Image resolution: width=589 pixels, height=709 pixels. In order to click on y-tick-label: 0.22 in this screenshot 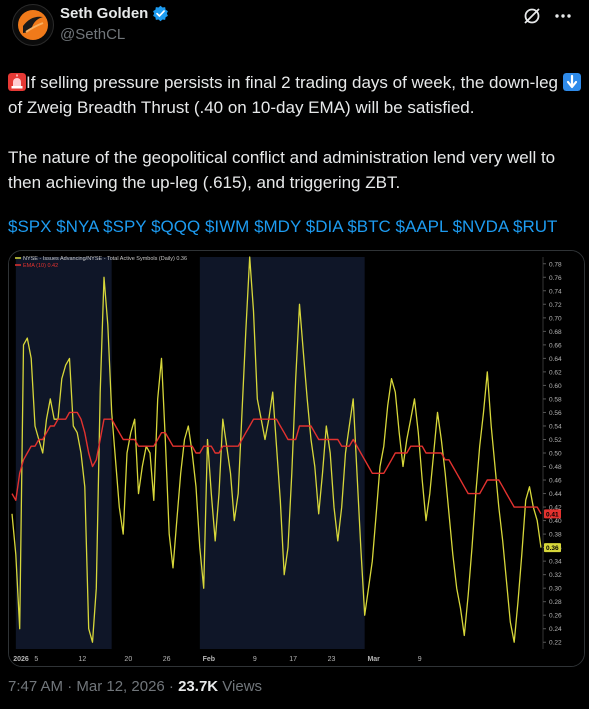, I will do `click(555, 643)`.